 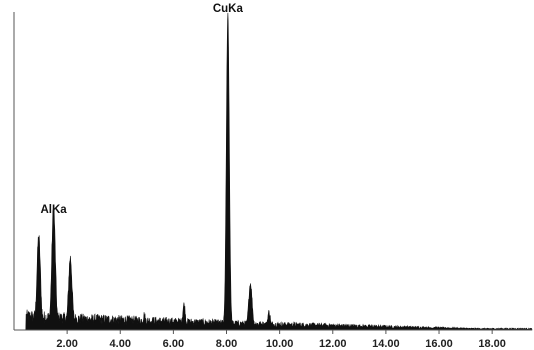 I want to click on x-tick-label: 14.00, so click(x=386, y=344).